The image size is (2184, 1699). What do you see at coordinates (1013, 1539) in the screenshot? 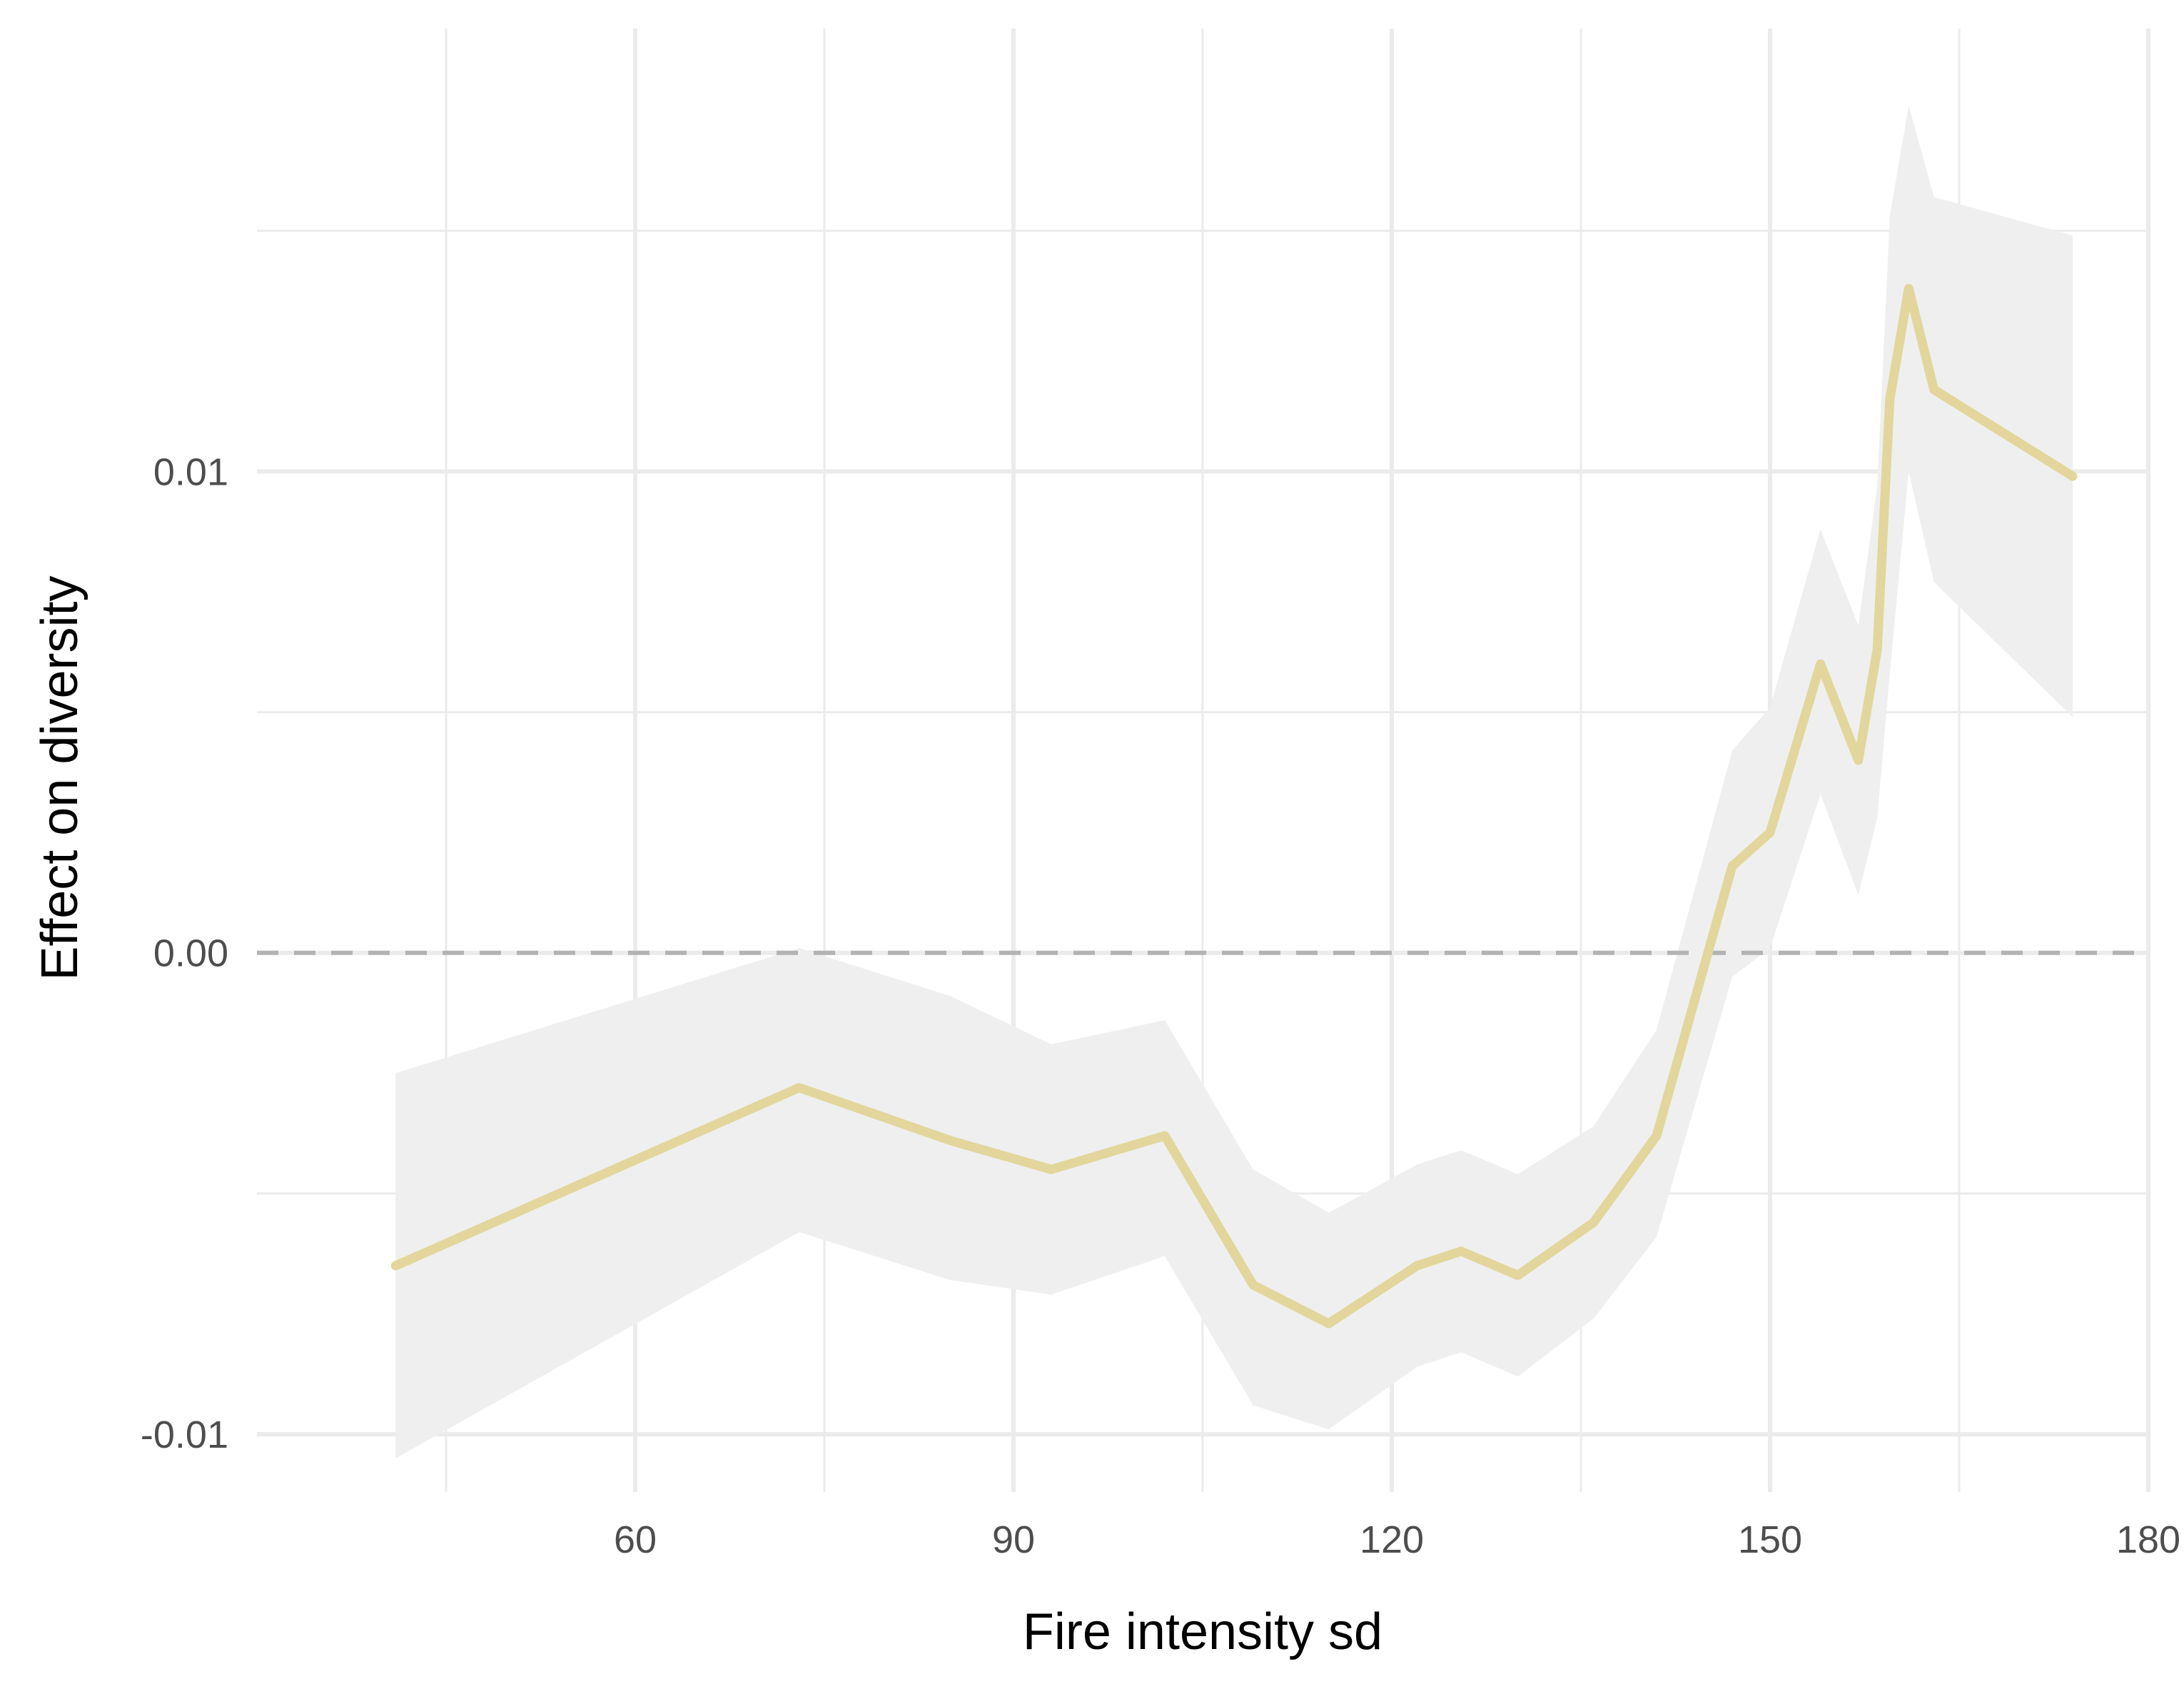
I see `x-tick-label: 90` at bounding box center [1013, 1539].